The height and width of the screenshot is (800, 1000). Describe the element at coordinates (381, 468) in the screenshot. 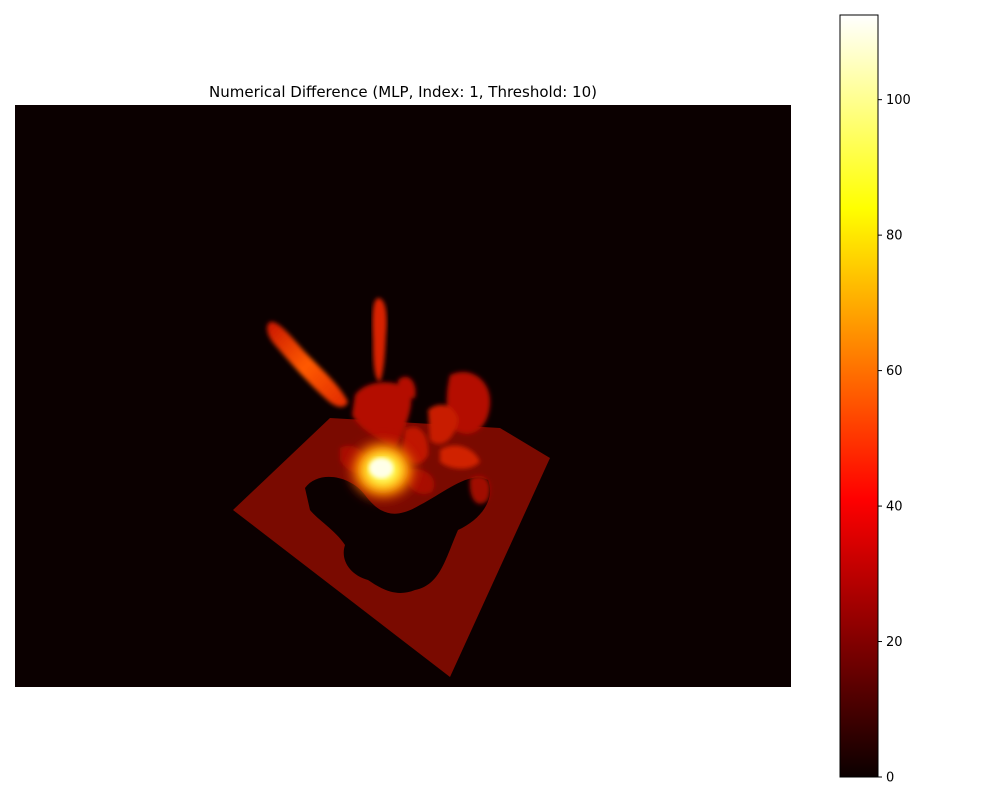

I see `heatmap-peak` at that location.